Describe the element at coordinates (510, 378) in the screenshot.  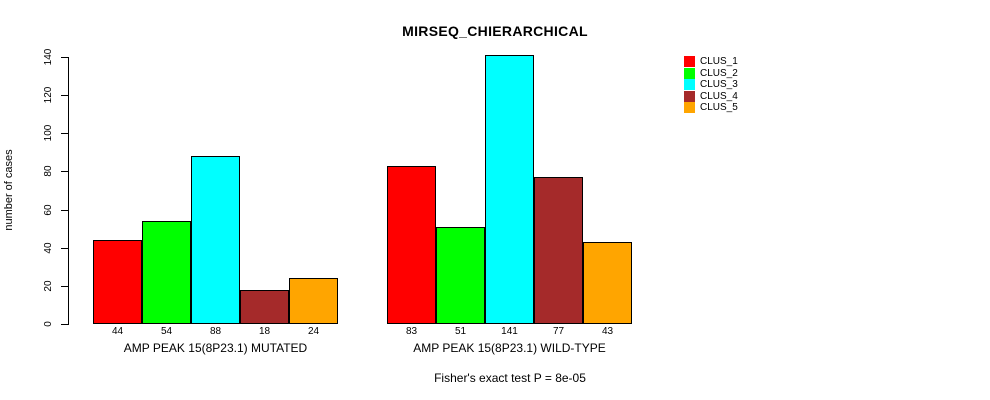
I see `fisher-test-annotation: Fisher's exact test P = 8e-05` at that location.